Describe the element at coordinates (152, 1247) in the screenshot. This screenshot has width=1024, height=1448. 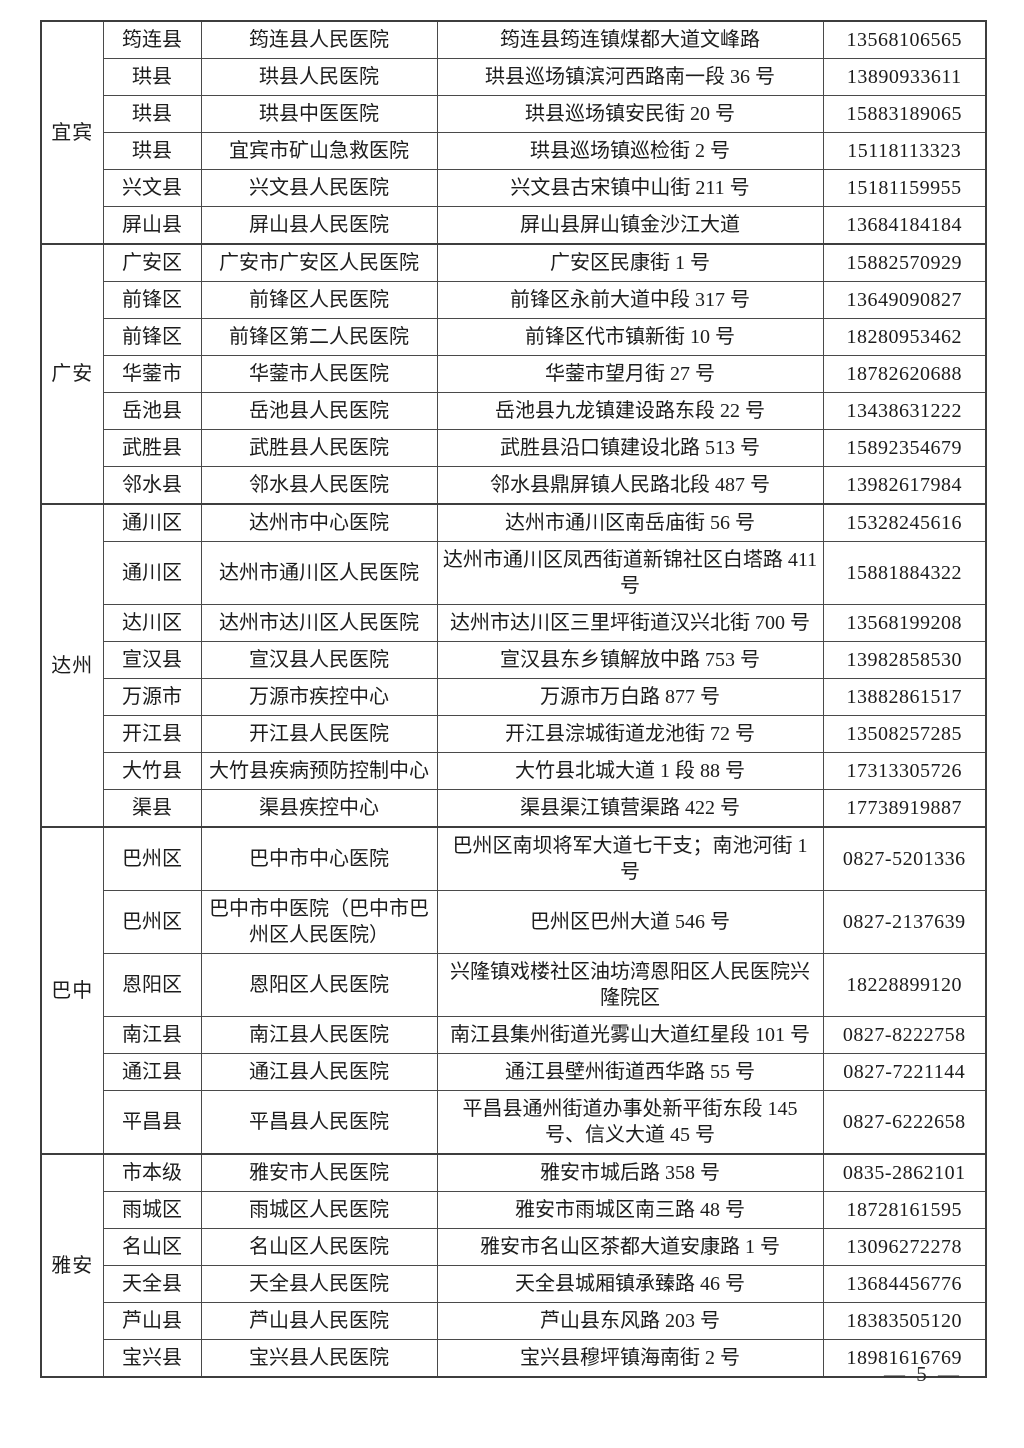
I see `district-cell: 名山区` at that location.